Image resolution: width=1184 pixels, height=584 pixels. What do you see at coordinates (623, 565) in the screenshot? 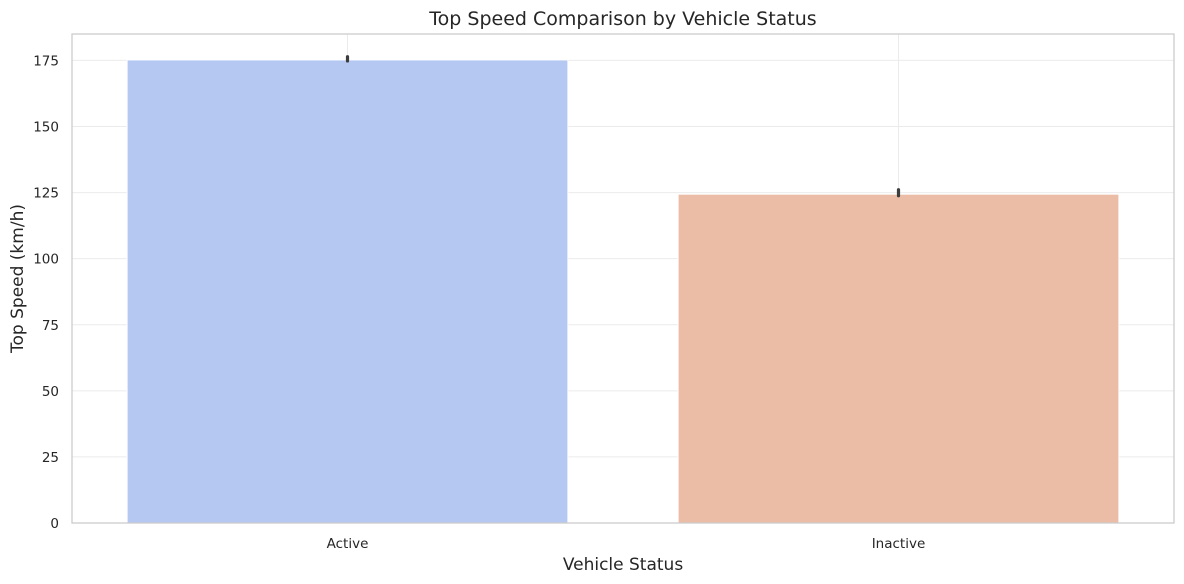
I see `x-axis-label: Vehicle Status` at bounding box center [623, 565].